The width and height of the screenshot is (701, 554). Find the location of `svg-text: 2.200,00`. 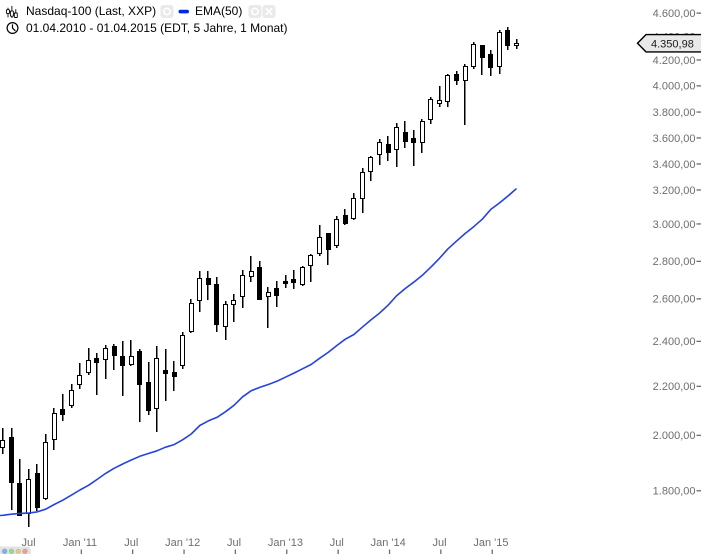

svg-text: 2.200,00 is located at coordinates (674, 387).